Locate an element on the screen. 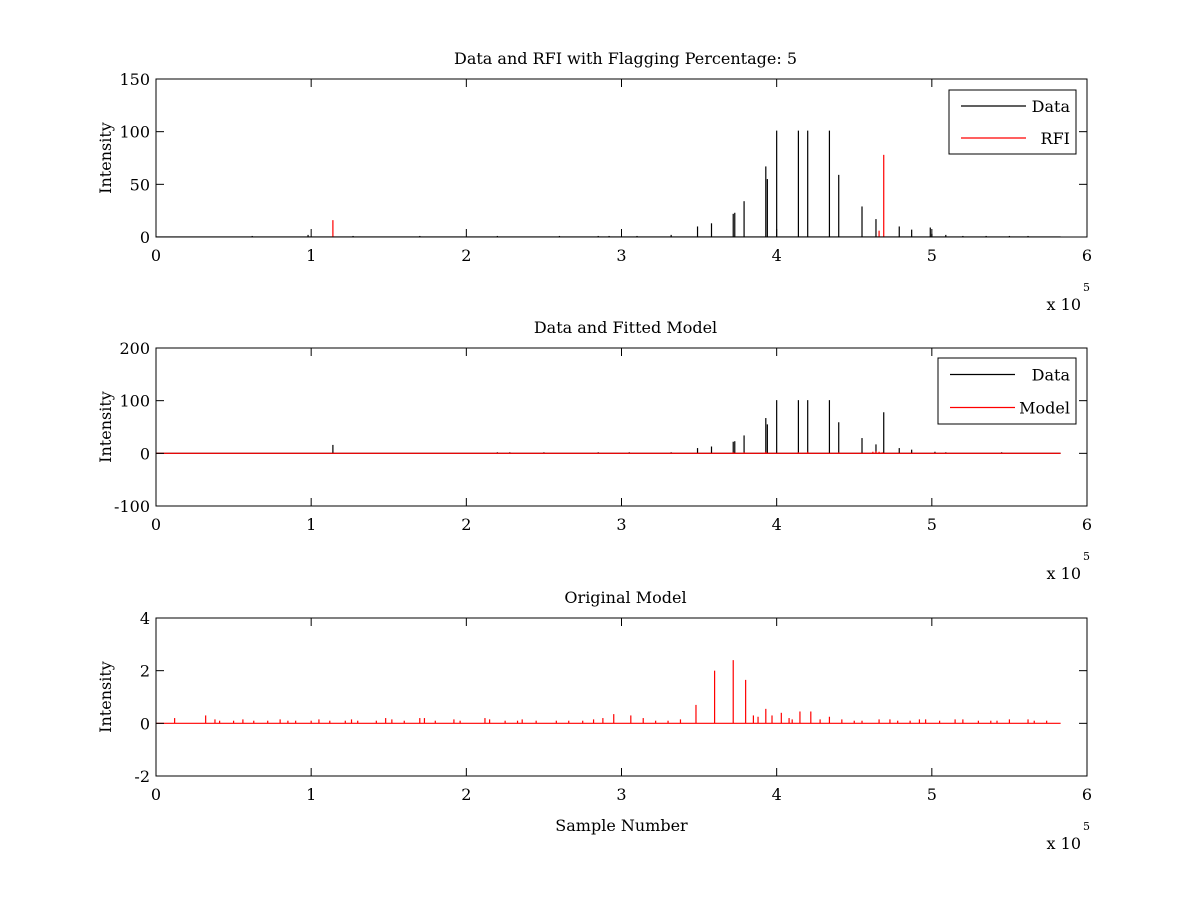 The width and height of the screenshot is (1200, 900). y-tick-label: 150 is located at coordinates (134, 79).